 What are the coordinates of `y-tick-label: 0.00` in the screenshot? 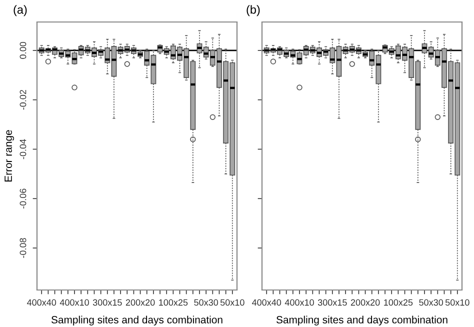 It's located at (23, 50).